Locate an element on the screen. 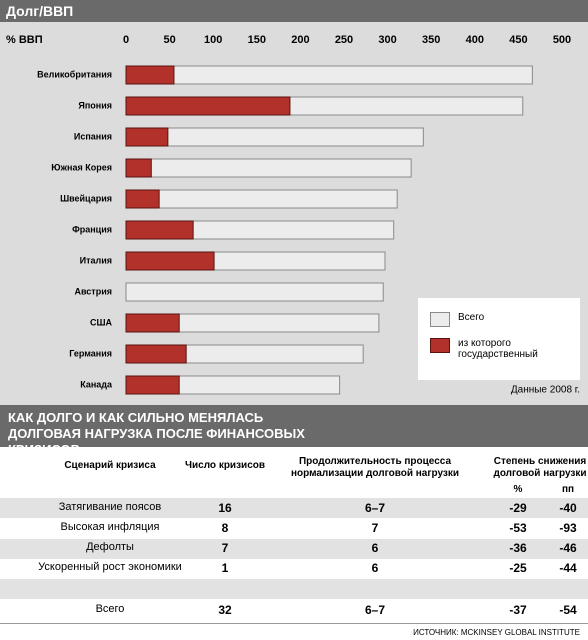 This screenshot has height=640, width=588. source: ИСТОЧНИК: MCKINSEY GLOBAL INSTITUTE is located at coordinates (294, 630).